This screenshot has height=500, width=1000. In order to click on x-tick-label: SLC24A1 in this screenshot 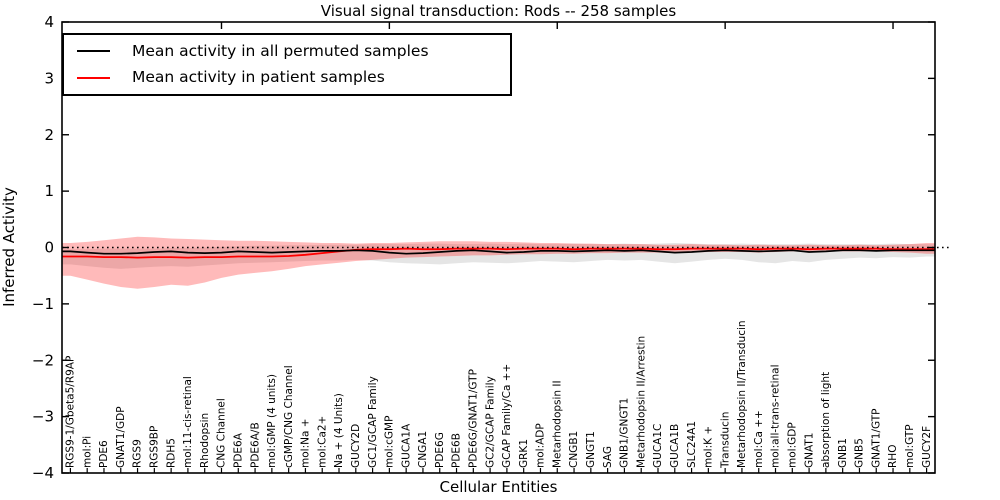, I will do `click(692, 444)`.